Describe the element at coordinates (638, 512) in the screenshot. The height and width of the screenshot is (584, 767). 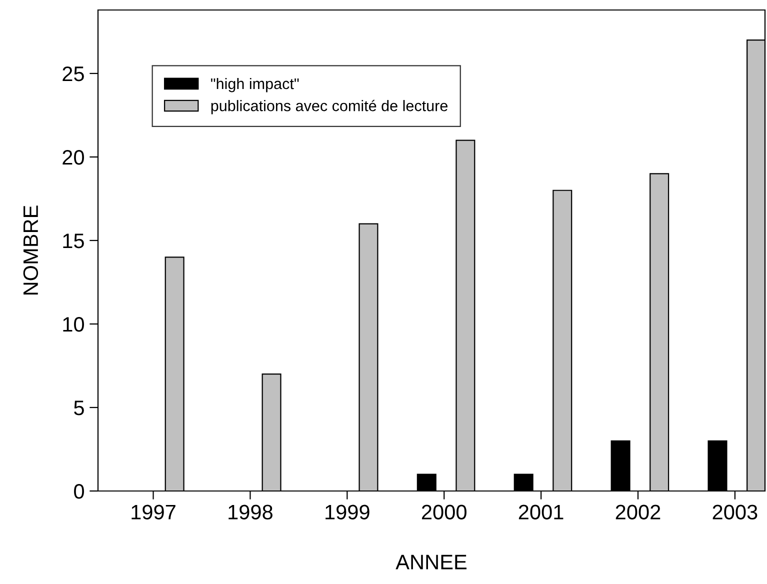
I see `x-tick-label: 2002` at that location.